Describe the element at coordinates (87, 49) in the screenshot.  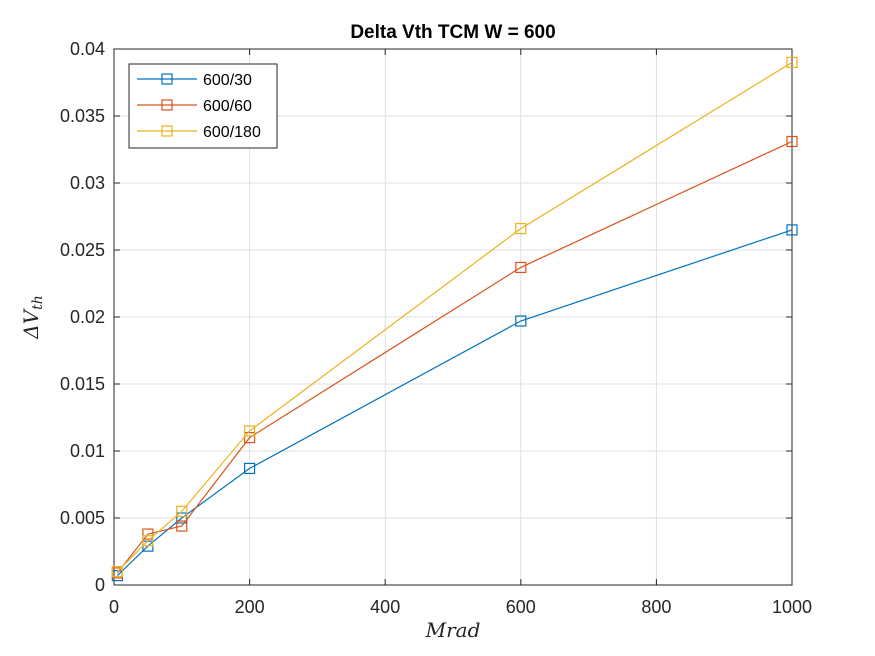
I see `y-tick-label: 0.04` at that location.